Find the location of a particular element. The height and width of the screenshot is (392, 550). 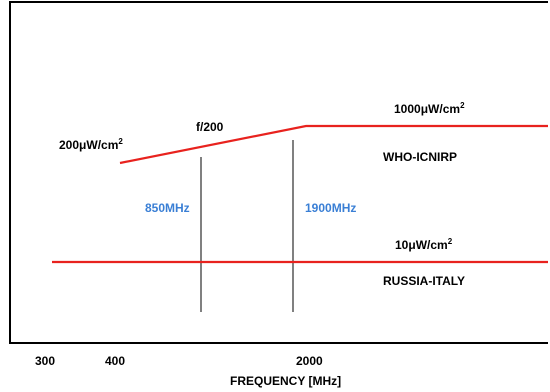

series-label-who-icnirp: WHO-ICNIRP is located at coordinates (420, 157).